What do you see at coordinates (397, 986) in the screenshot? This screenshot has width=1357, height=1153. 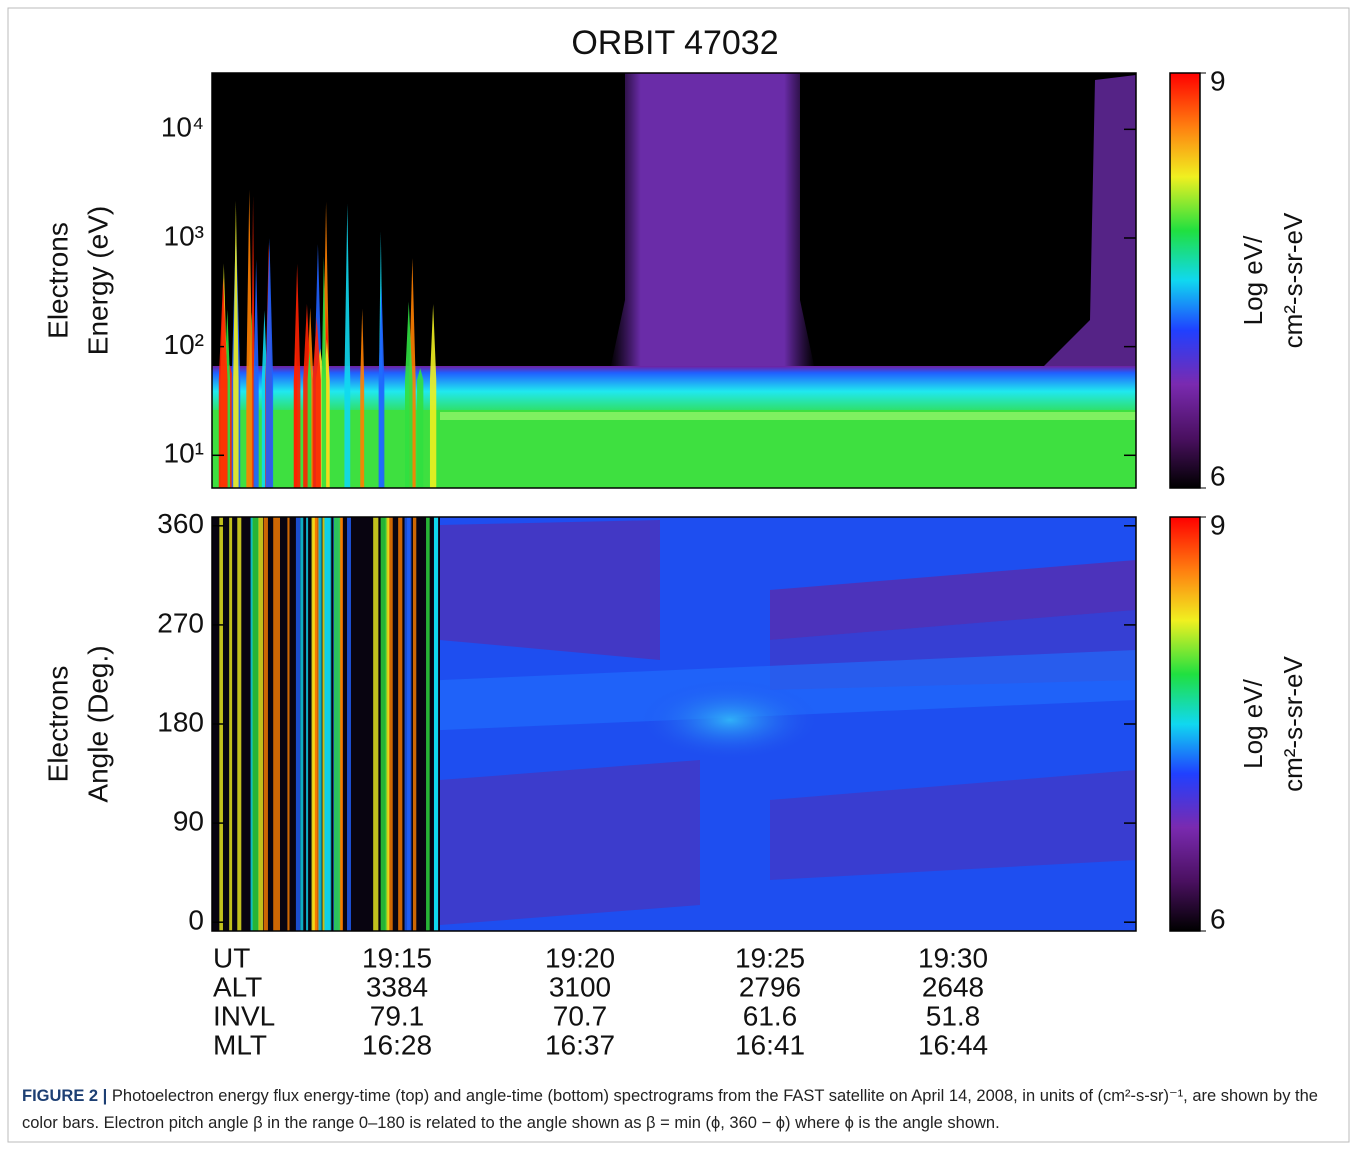 I see `time-value: 3384` at bounding box center [397, 986].